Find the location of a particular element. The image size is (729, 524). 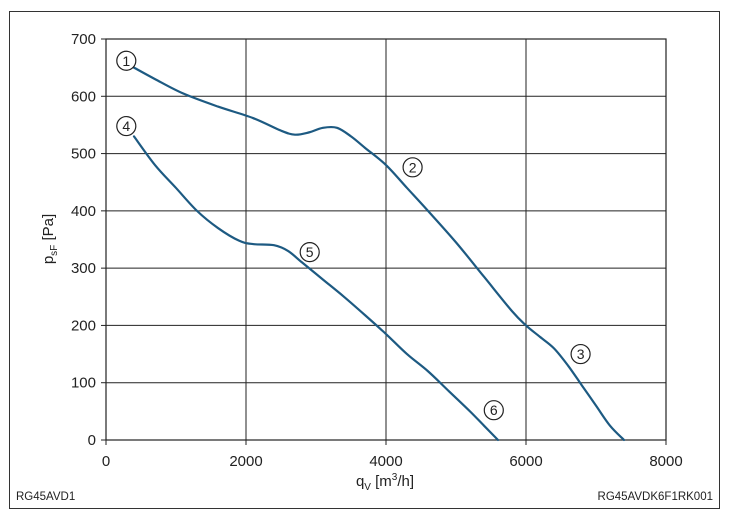

curve-marker-3: 3 is located at coordinates (580, 354).